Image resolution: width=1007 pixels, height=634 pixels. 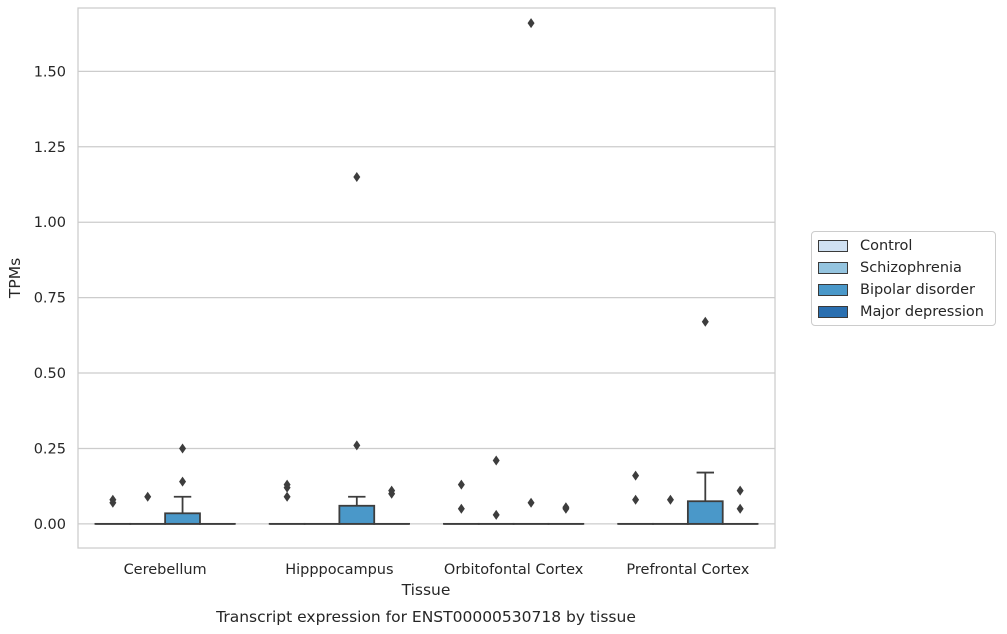 I want to click on outlier-point-major-depression-hipppocampus, so click(x=392, y=490).